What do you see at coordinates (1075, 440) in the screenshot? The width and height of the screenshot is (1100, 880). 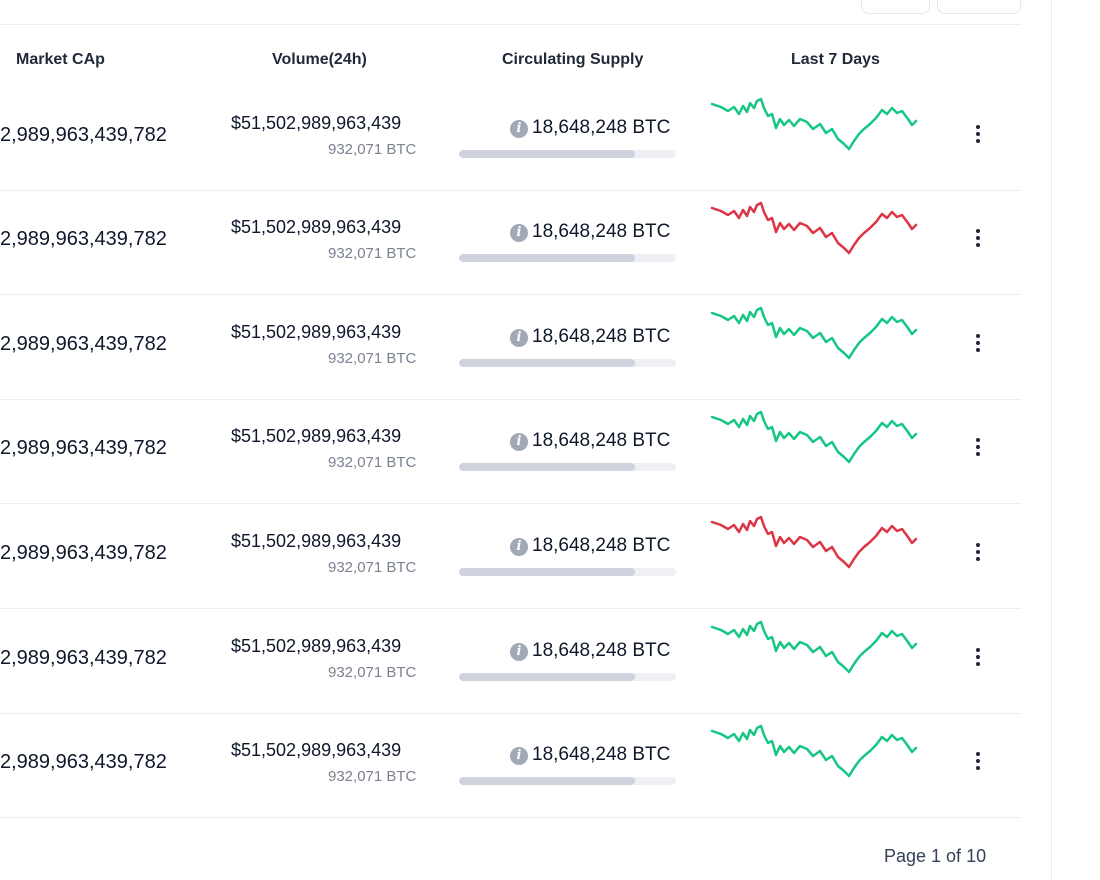 I see `right-panel-edge` at bounding box center [1075, 440].